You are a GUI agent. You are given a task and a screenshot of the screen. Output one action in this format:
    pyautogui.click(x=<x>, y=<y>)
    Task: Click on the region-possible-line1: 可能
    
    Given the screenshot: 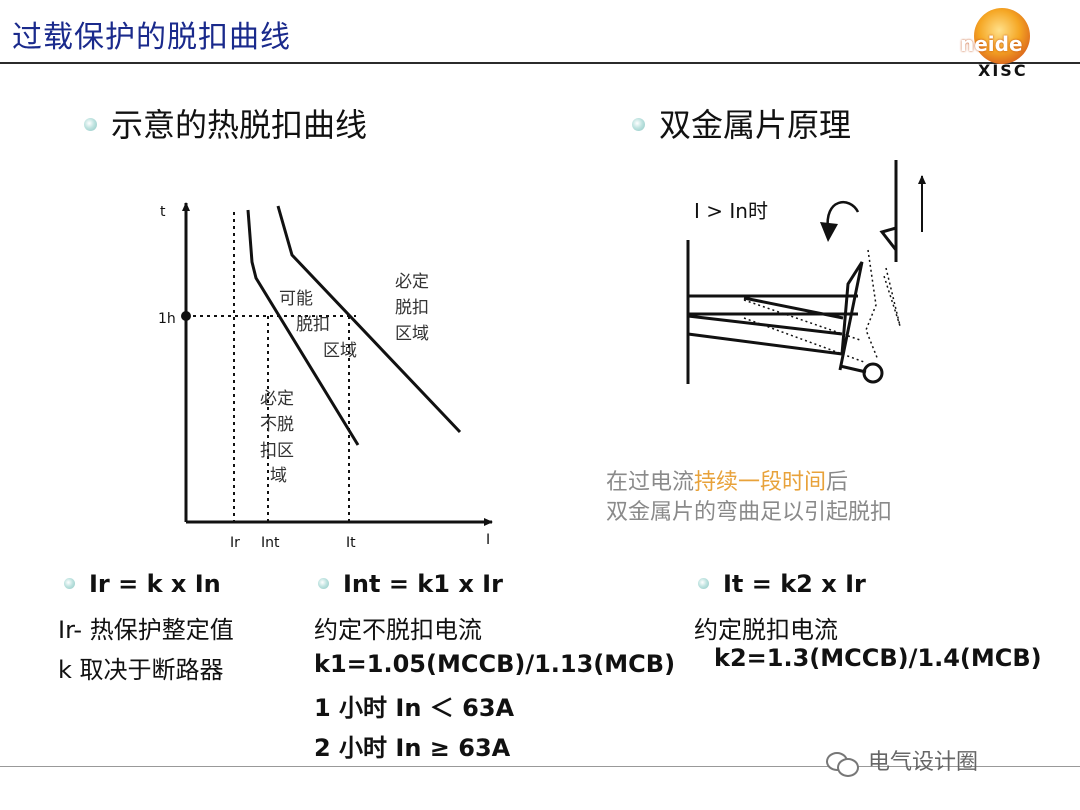 What is the action you would take?
    pyautogui.click(x=296, y=299)
    